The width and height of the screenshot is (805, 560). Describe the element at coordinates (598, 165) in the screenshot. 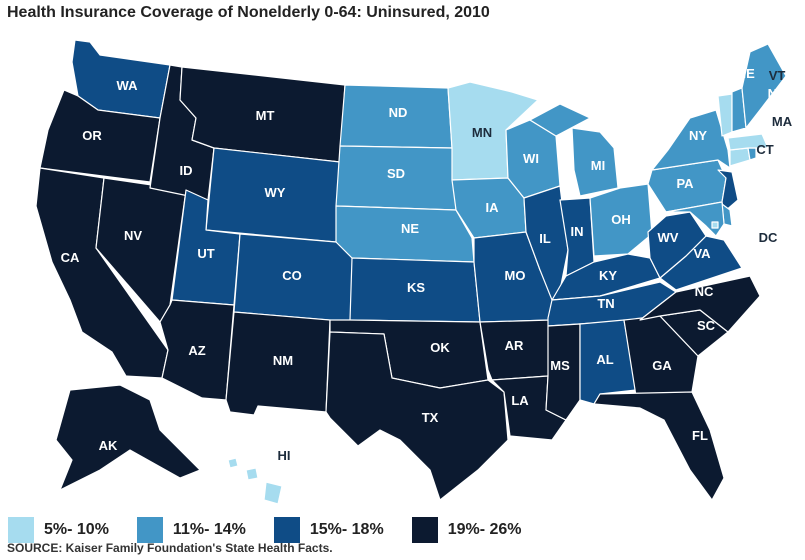

I see `state-label-mi: MI` at that location.